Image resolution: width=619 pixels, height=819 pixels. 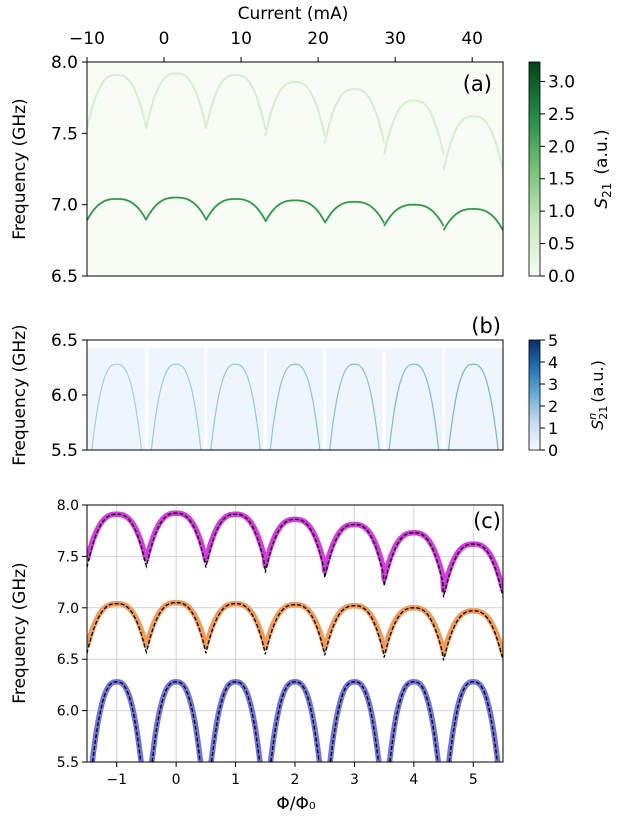 What do you see at coordinates (64, 63) in the screenshot?
I see `panel-a-ytick-label-3: 8.0` at bounding box center [64, 63].